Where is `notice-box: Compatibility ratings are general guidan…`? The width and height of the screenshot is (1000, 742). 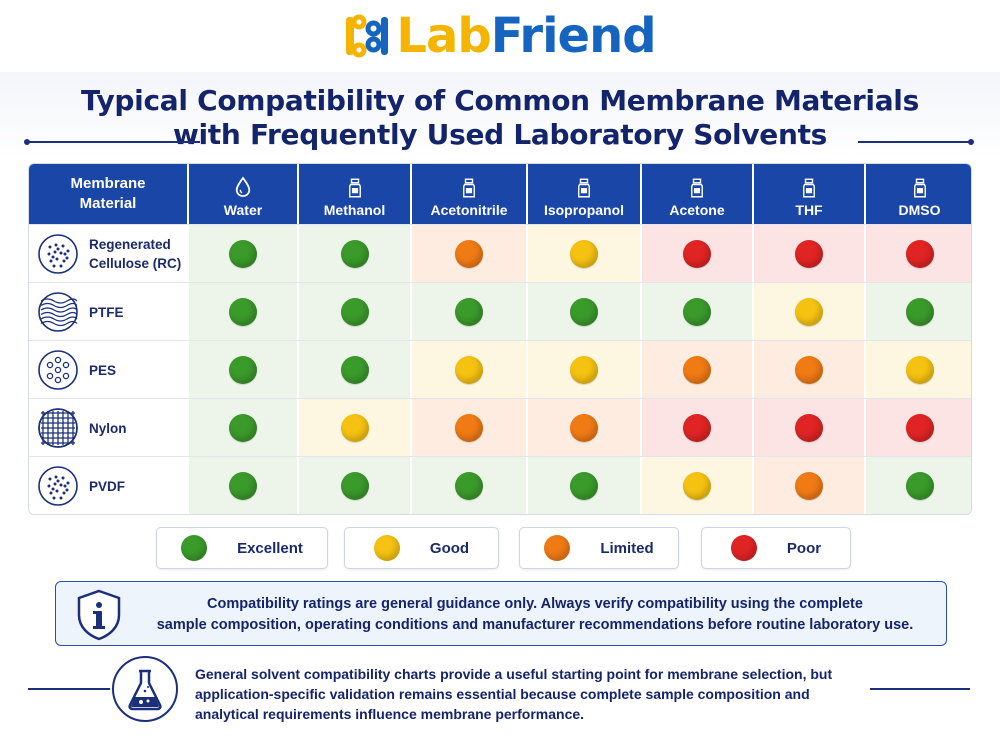 notice-box: Compatibility ratings are general guidan… is located at coordinates (501, 613).